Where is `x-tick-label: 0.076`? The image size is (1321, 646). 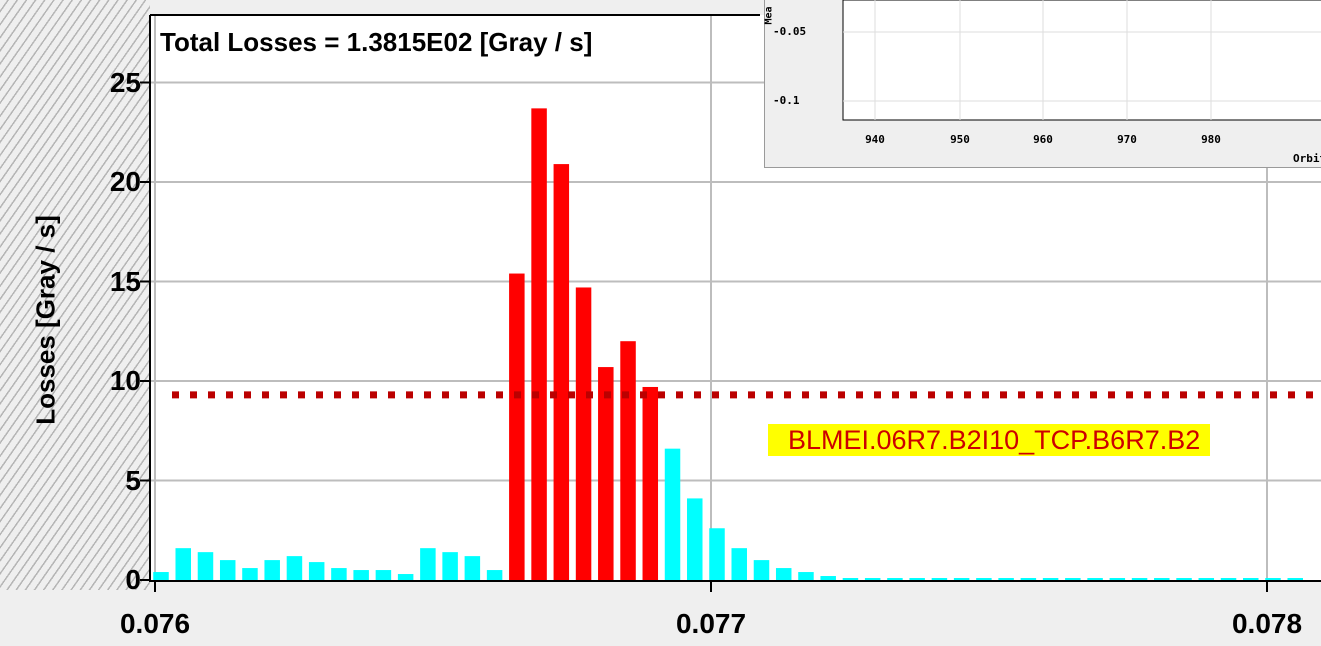 x-tick-label: 0.076 is located at coordinates (155, 623).